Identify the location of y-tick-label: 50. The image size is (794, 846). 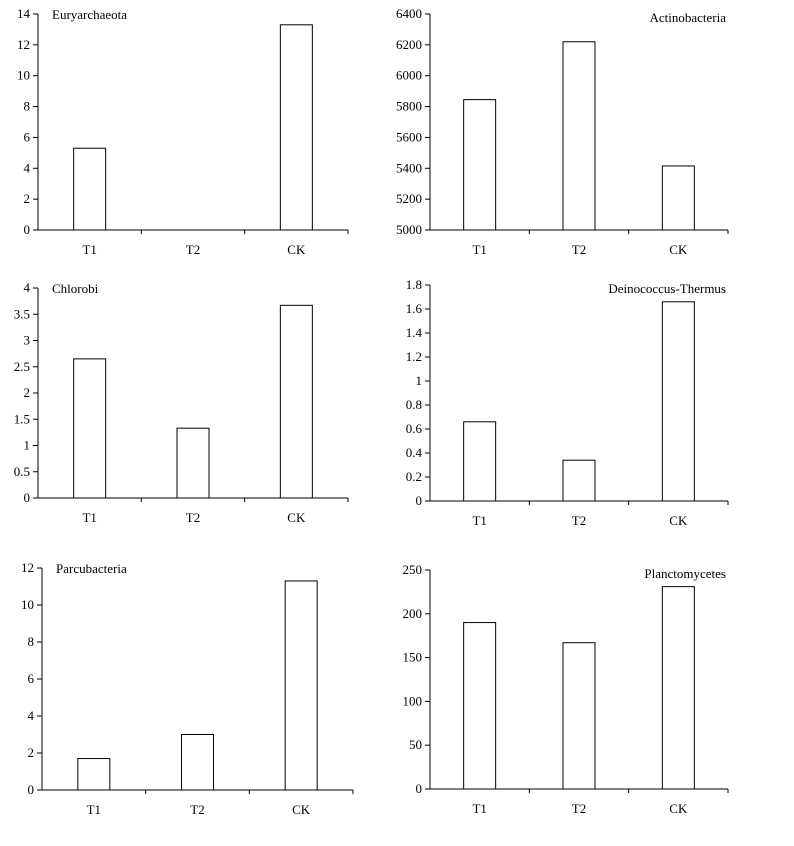
(415, 744).